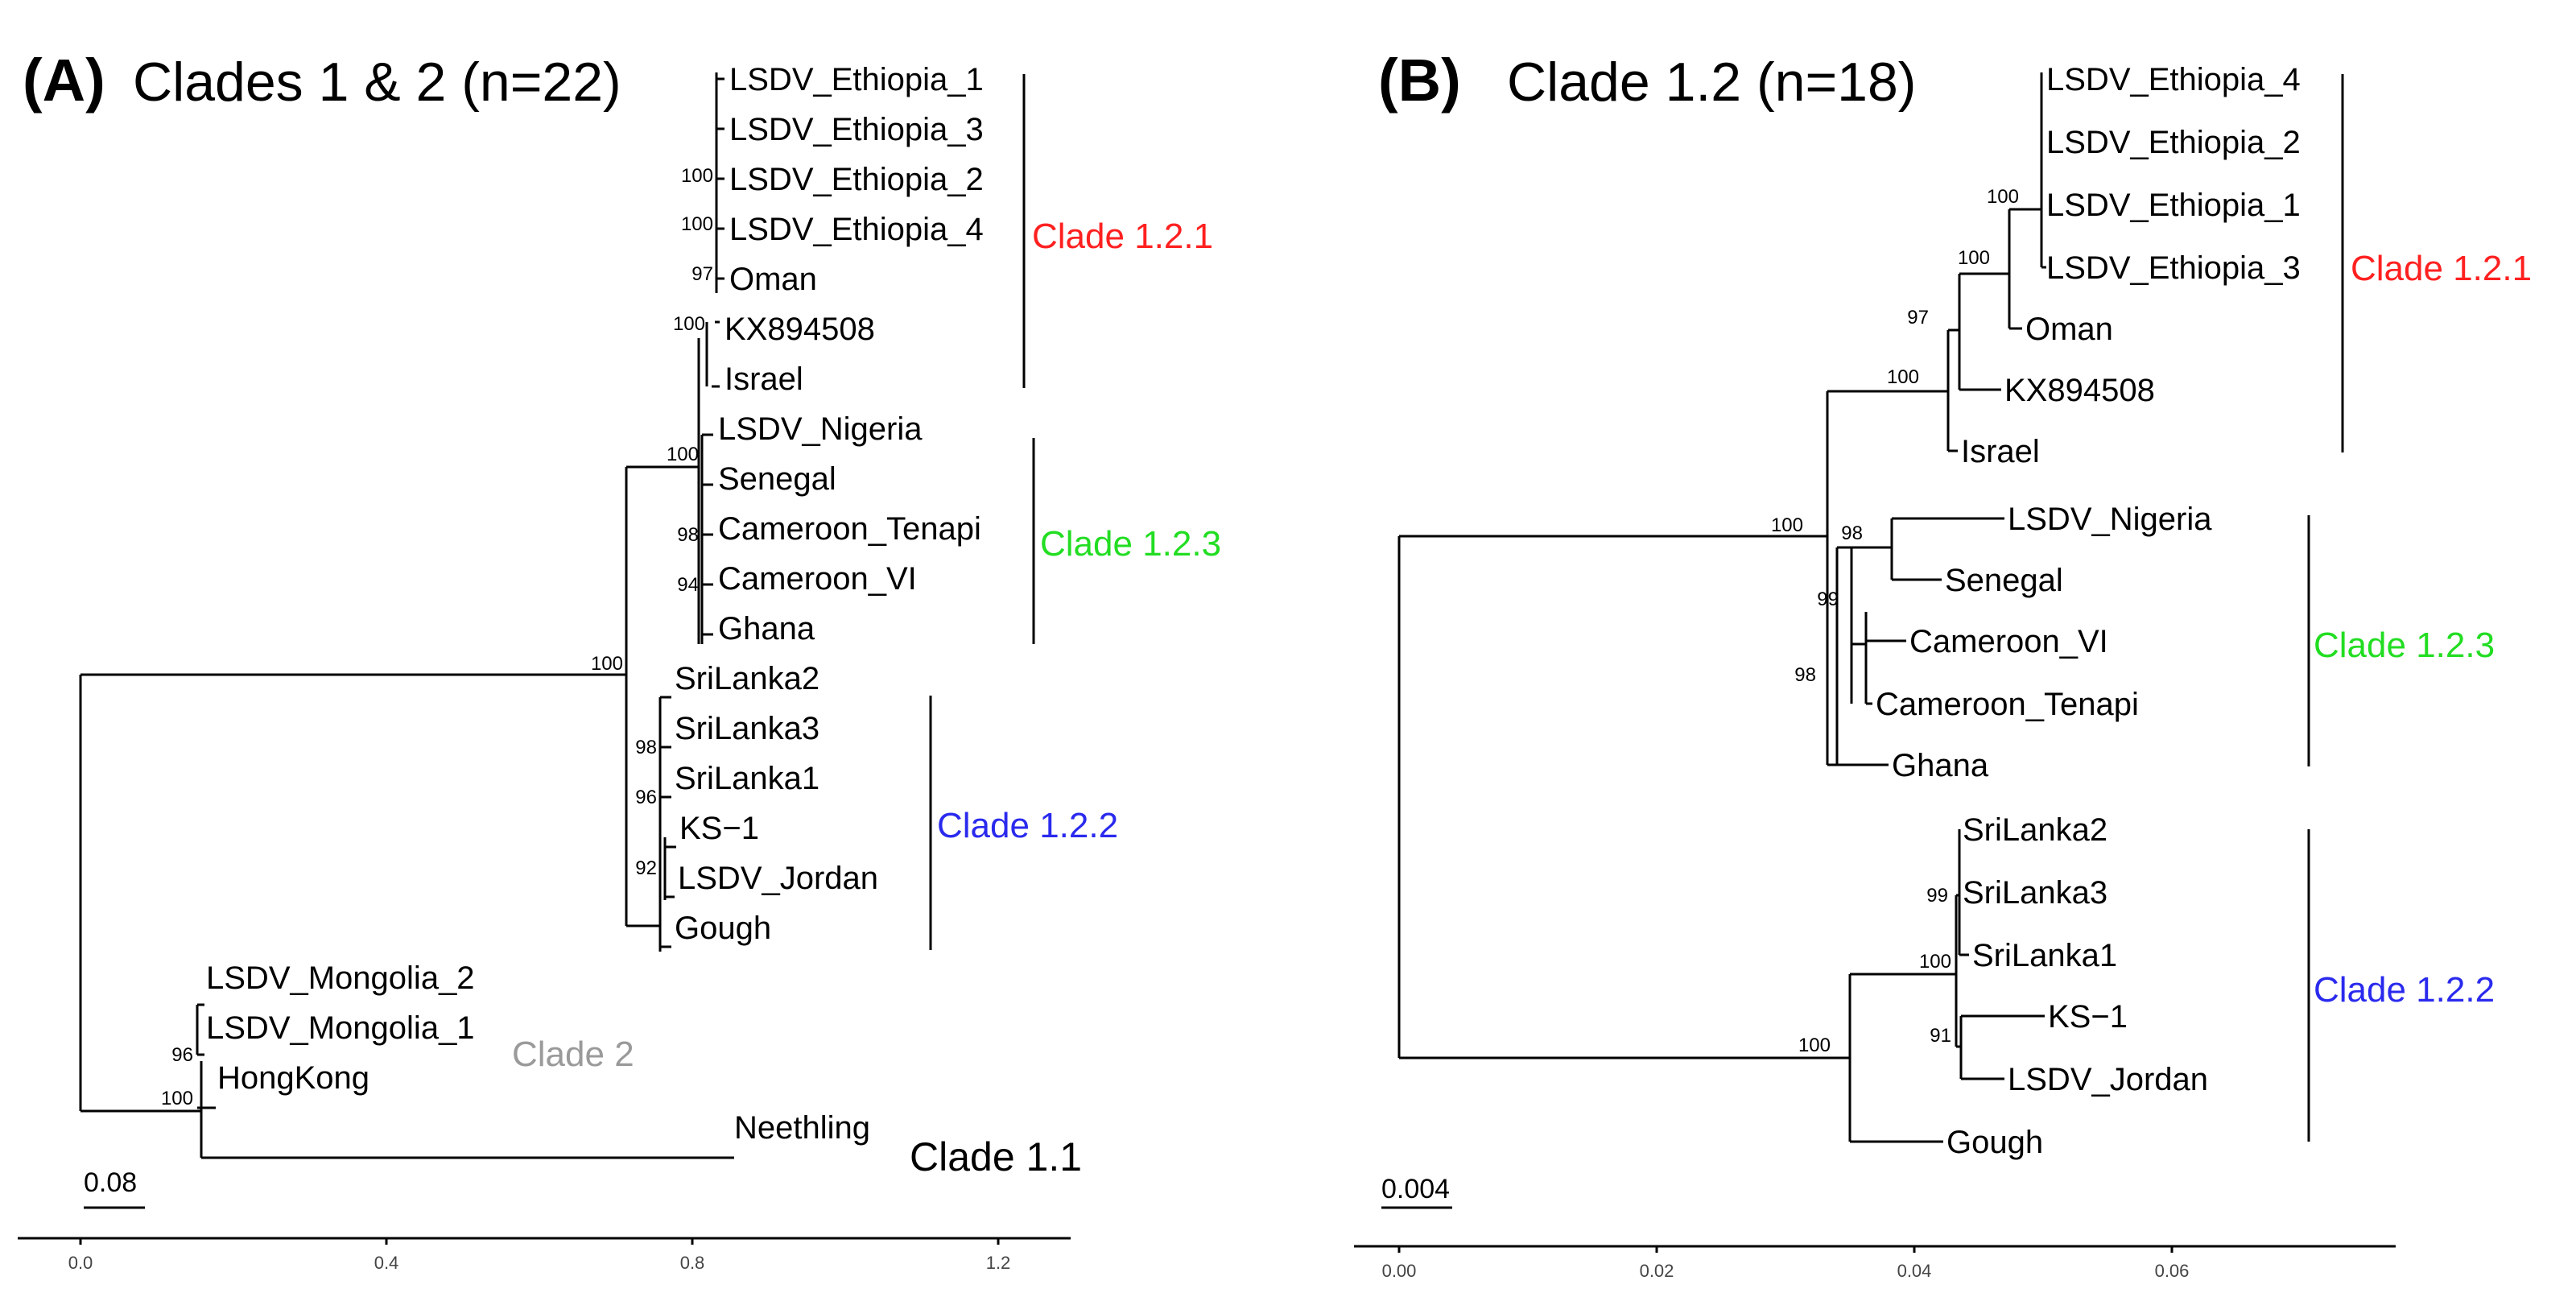 The width and height of the screenshot is (2576, 1297). Describe the element at coordinates (1940, 1036) in the screenshot. I see `b-boot-label: 91` at that location.